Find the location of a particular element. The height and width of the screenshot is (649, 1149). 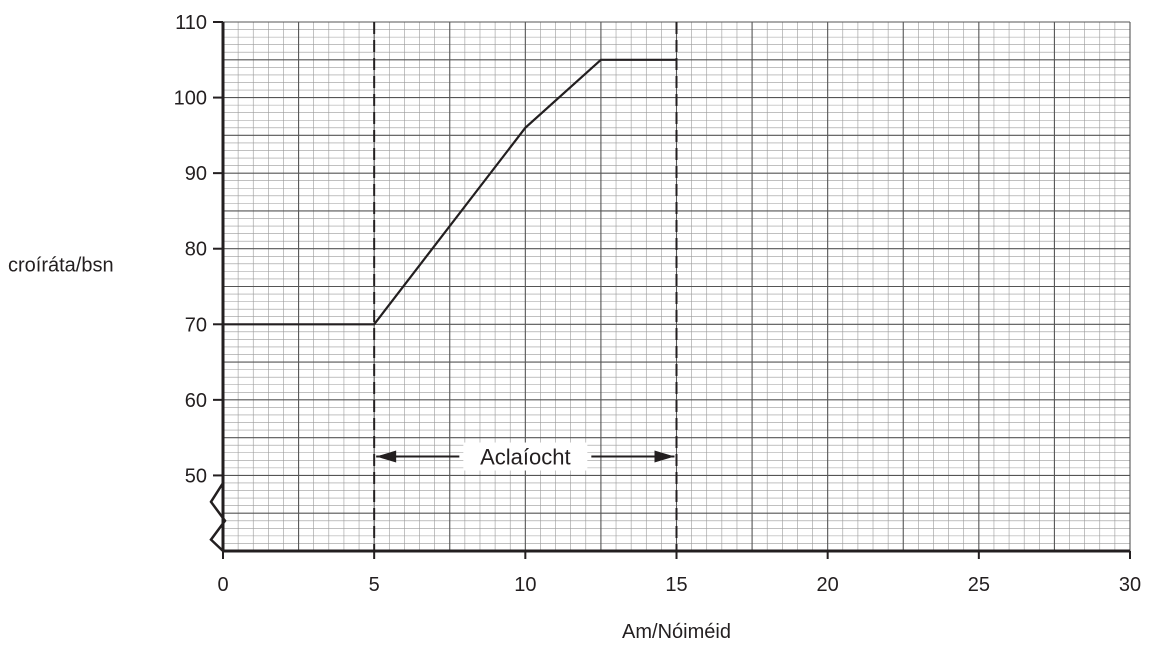

x-tick-label: 0 is located at coordinates (222, 585).